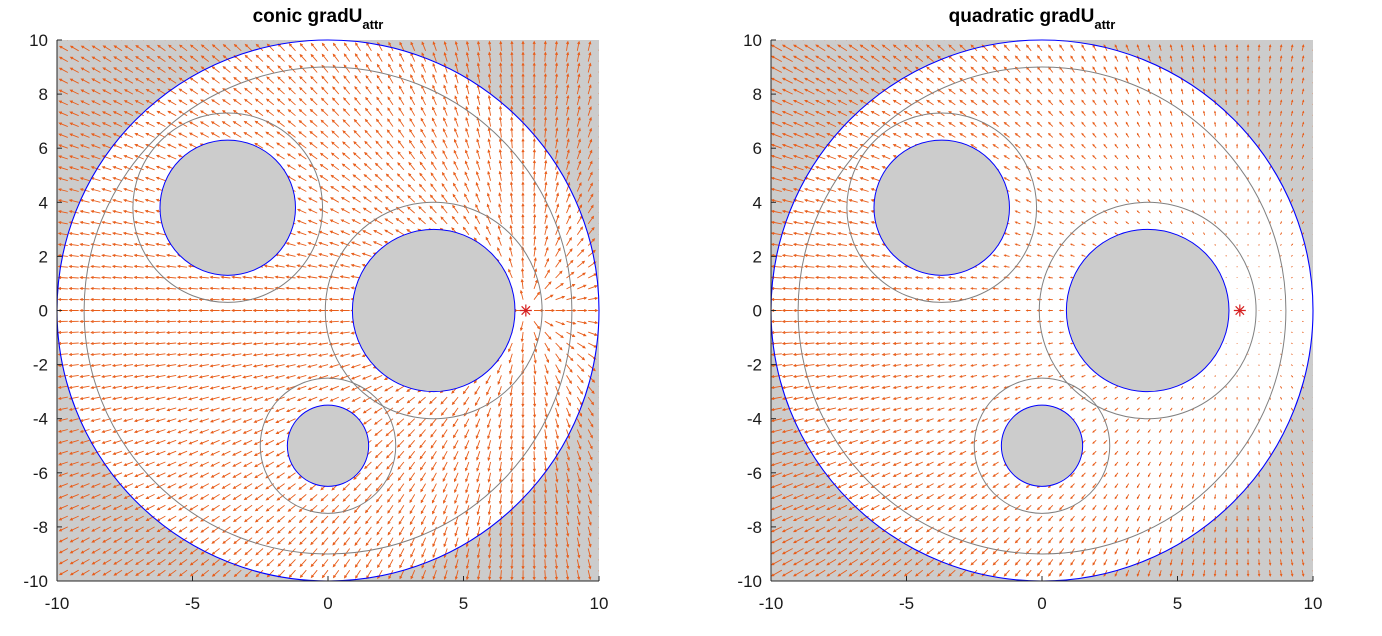  What do you see at coordinates (308, 16) in the screenshot?
I see `chart-title-main: conic gradU` at bounding box center [308, 16].